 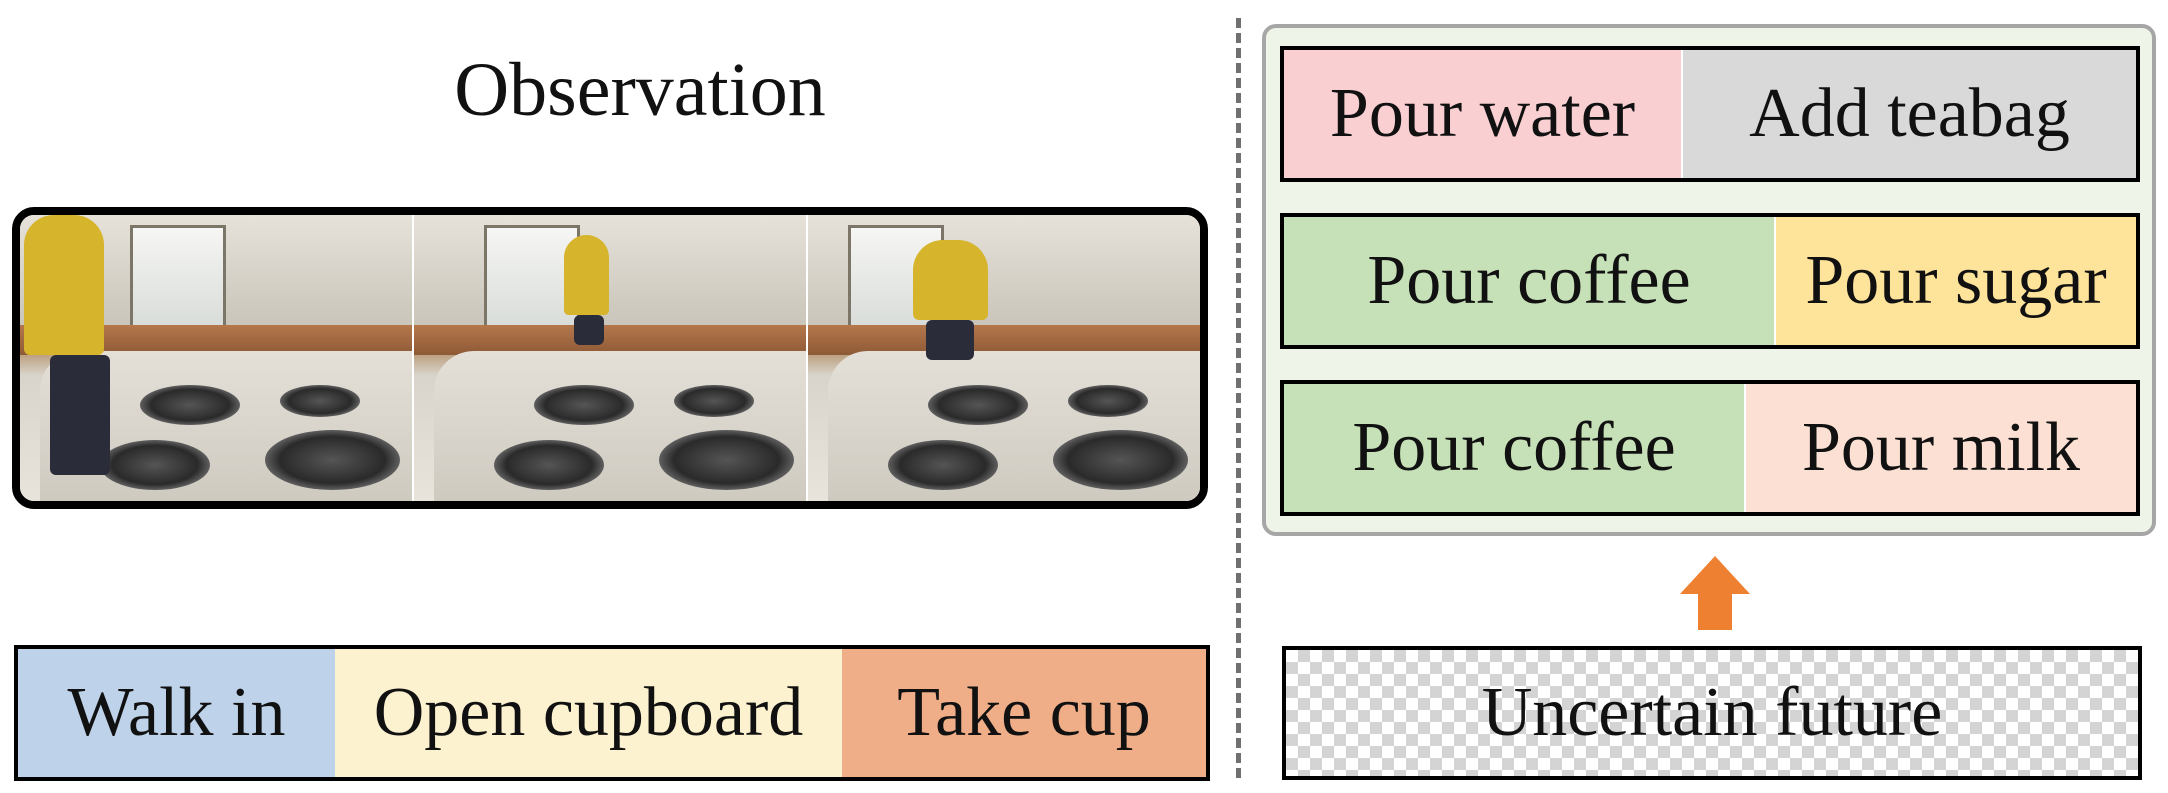 What do you see at coordinates (1482, 114) in the screenshot?
I see `action-segment-pour-water: Pour water` at bounding box center [1482, 114].